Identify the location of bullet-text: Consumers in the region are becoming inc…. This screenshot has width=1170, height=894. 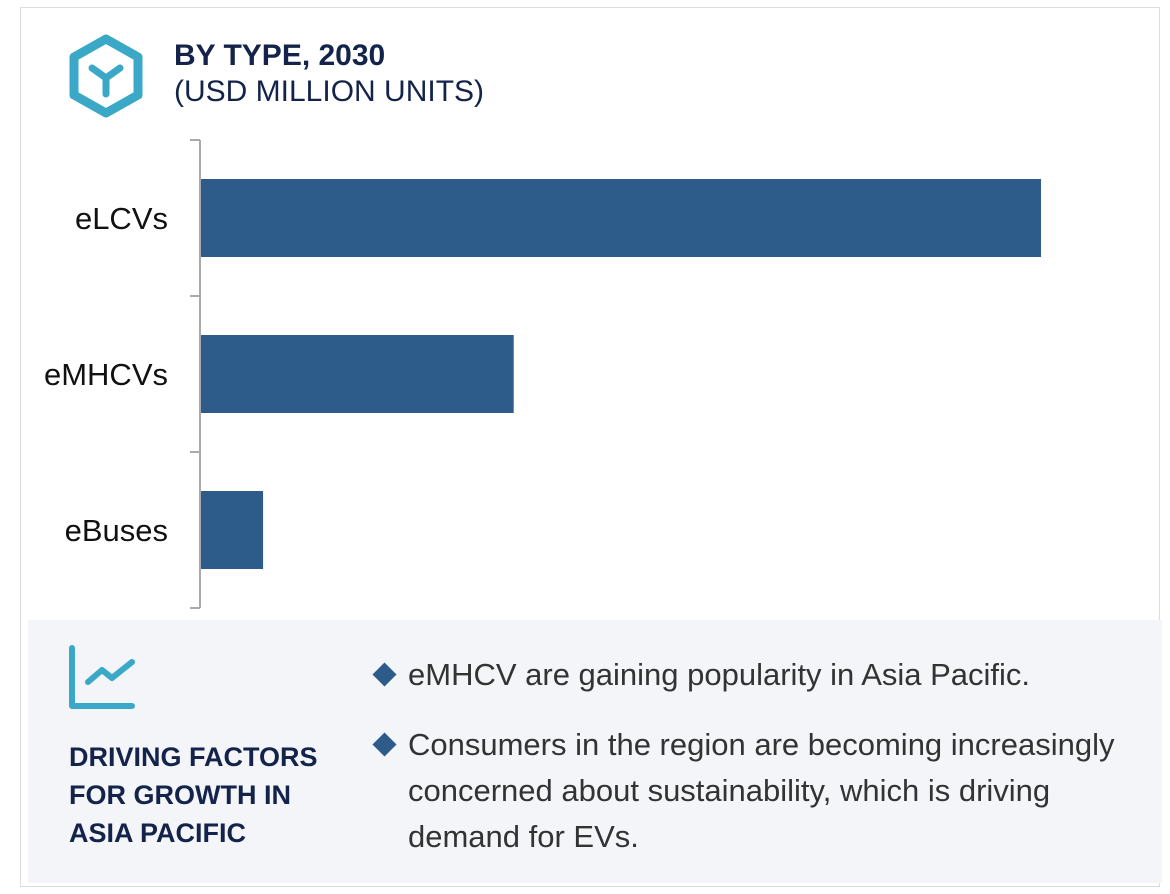
(761, 790).